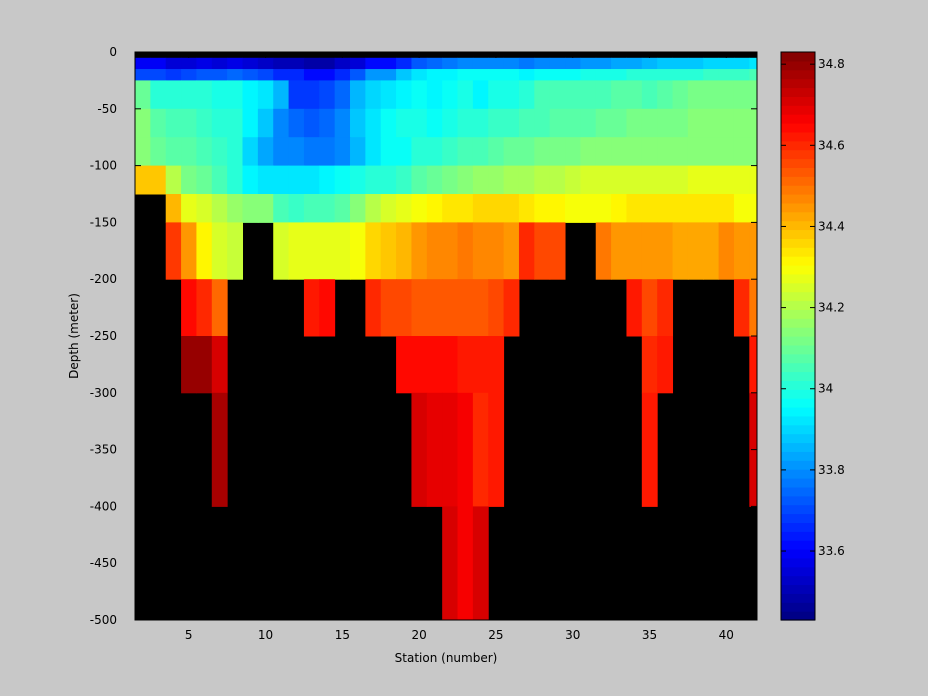 Image resolution: width=928 pixels, height=696 pixels. Describe the element at coordinates (649, 635) in the screenshot. I see `x-tick-label: 35` at that location.